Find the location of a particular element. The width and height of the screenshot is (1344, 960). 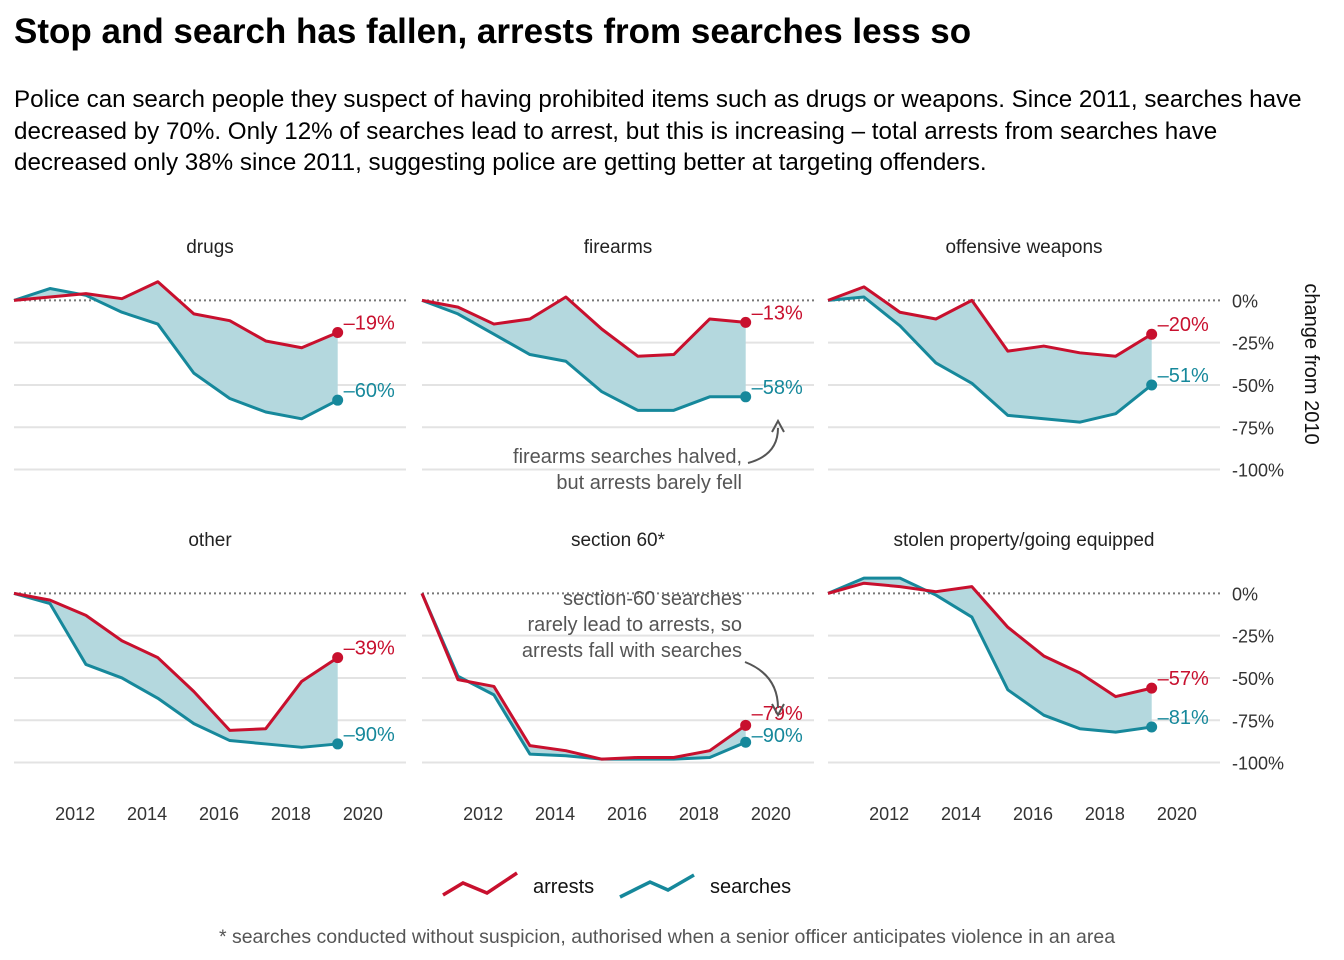

searches-end-label: –51% is located at coordinates (1183, 376).